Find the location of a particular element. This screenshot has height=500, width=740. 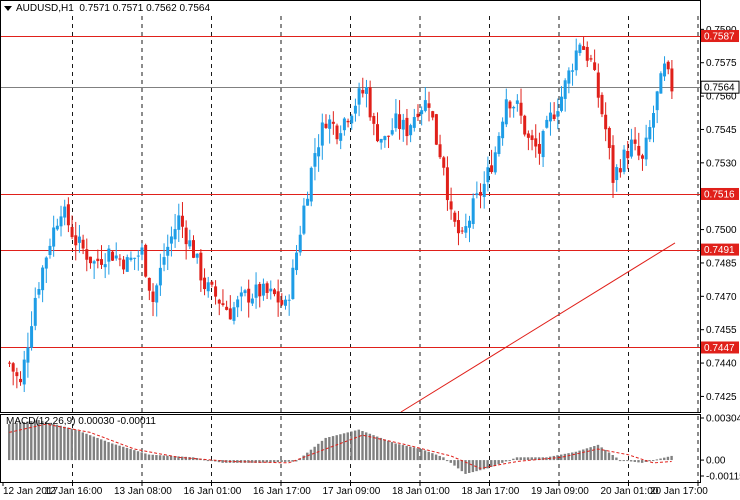

price-level-label: 0.7447 is located at coordinates (719, 348).